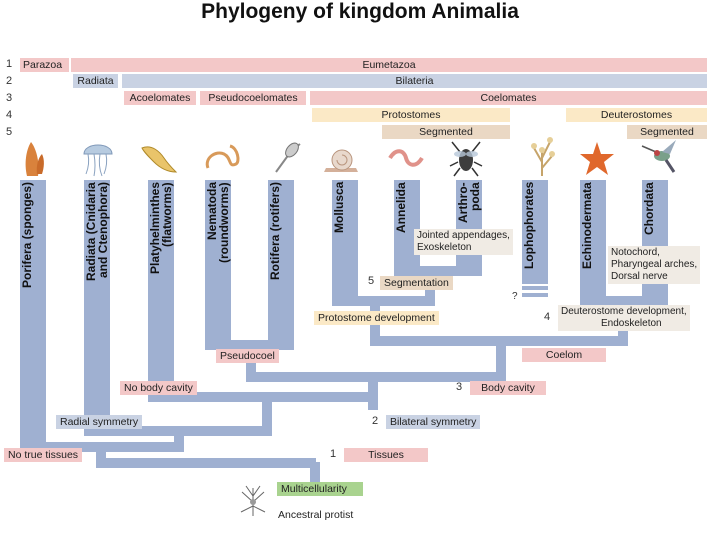 This screenshot has height=540, width=720. I want to click on trait-endoskeleton: Endoskeleton, so click(631, 323).